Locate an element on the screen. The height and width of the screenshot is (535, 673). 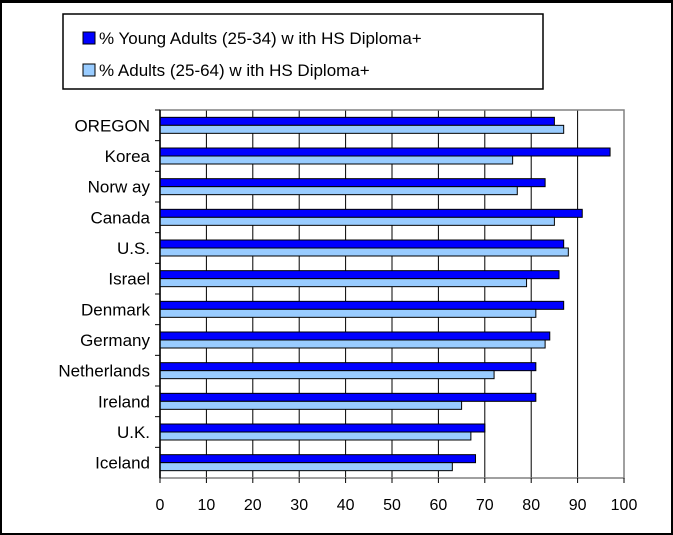
legend-label-1: % Young Adults (25-34) w ith HS Diploma+ is located at coordinates (260, 38).